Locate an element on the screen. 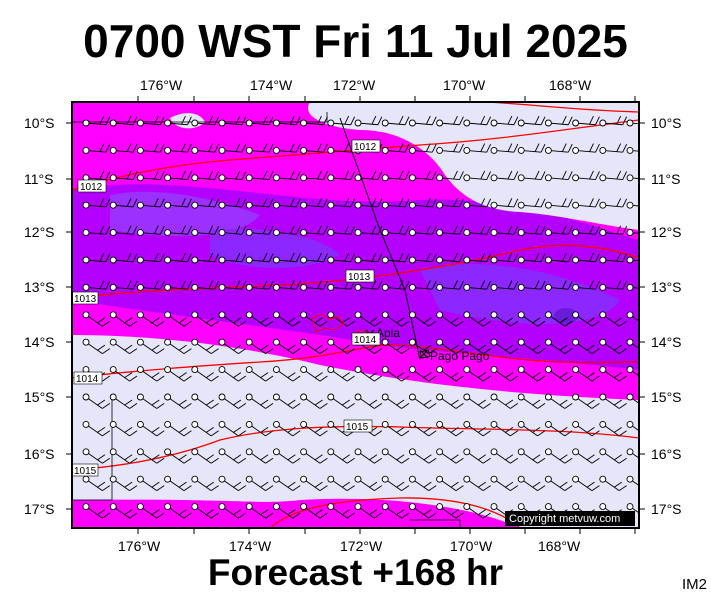 The height and width of the screenshot is (600, 711). lat-label-left: 12°S is located at coordinates (39, 232).